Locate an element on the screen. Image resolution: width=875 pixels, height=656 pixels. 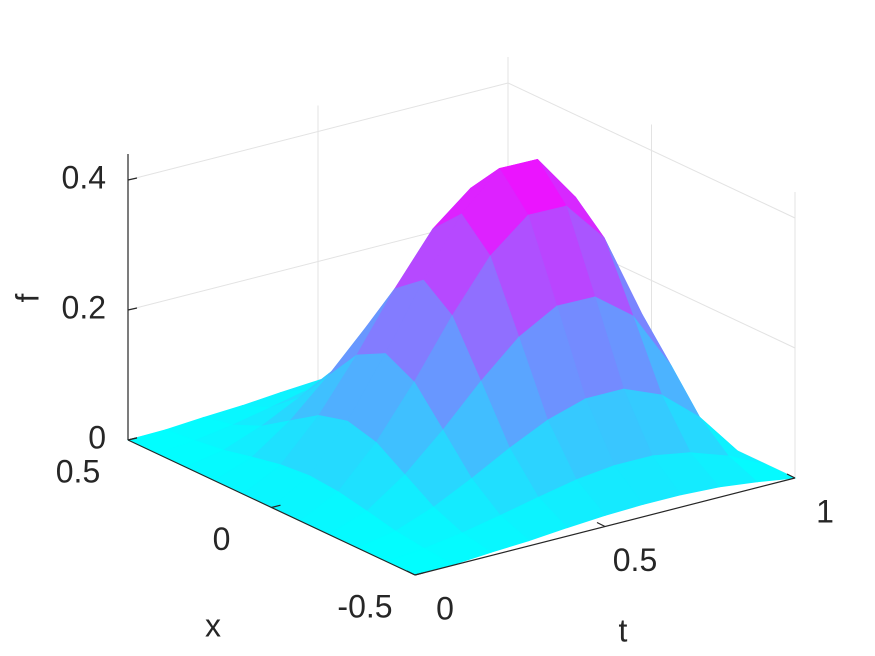
t-axis-label: t is located at coordinates (623, 630).